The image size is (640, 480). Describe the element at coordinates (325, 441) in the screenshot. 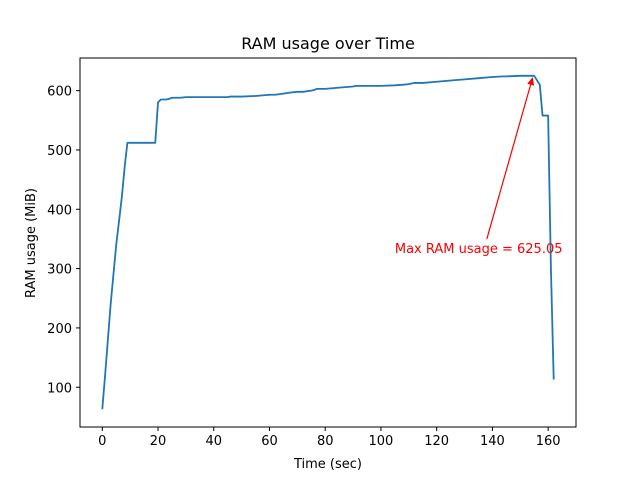

I see `x-tick-label: 80` at that location.